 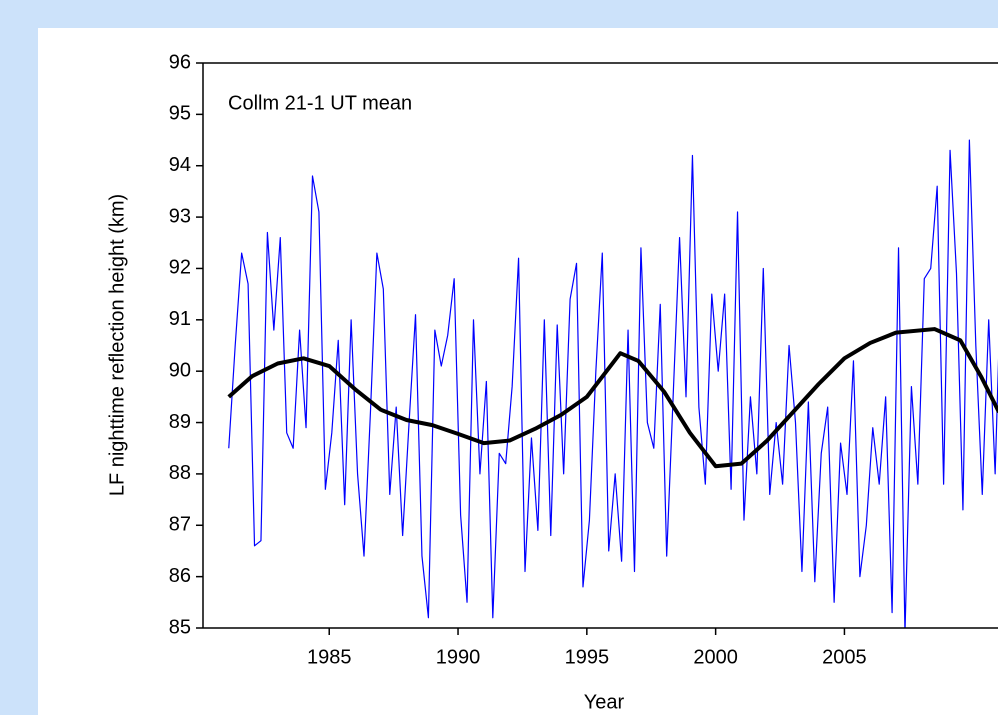 What do you see at coordinates (180, 370) in the screenshot?
I see `y-tick-label: 90` at bounding box center [180, 370].